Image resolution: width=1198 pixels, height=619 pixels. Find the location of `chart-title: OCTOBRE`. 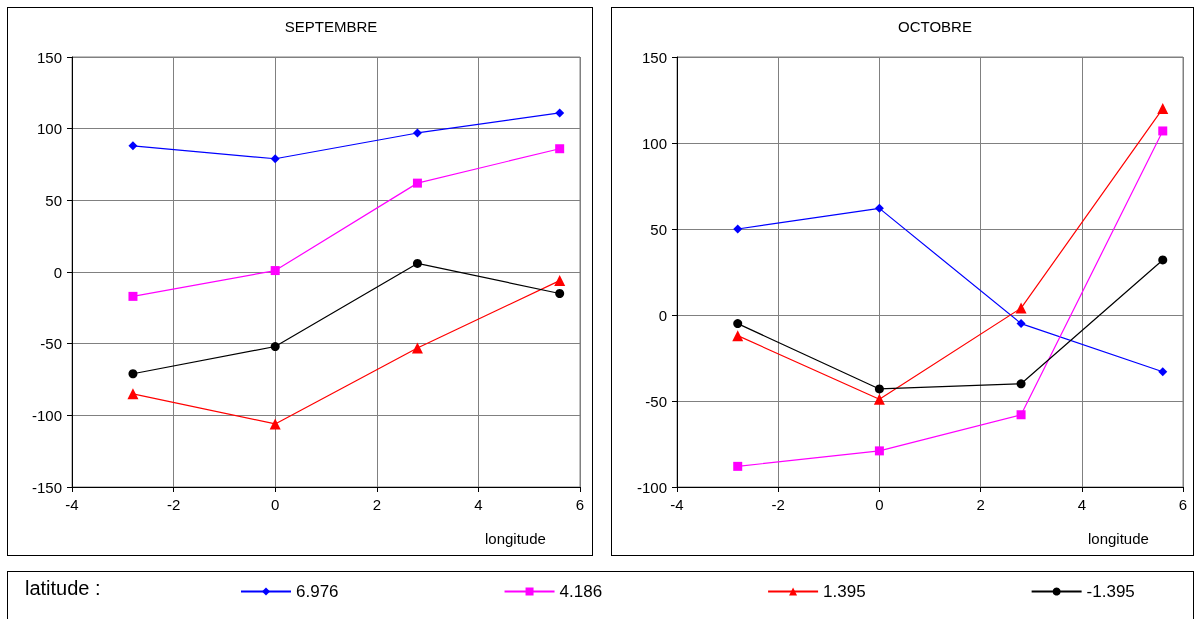

chart-title: OCTOBRE is located at coordinates (935, 26).